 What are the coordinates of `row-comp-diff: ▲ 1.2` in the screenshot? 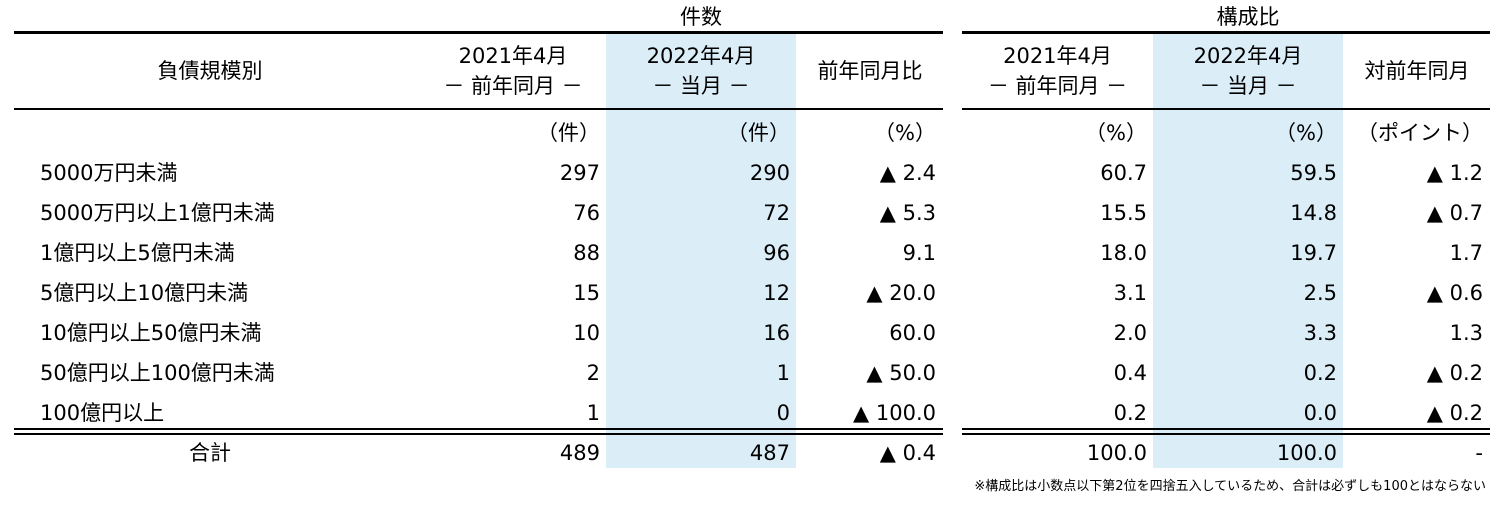 It's located at (1454, 173).